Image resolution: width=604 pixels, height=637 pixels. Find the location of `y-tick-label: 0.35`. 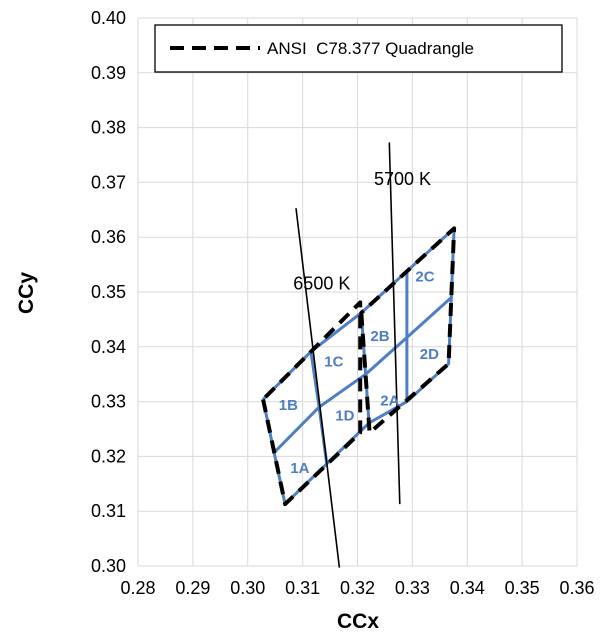

y-tick-label: 0.35 is located at coordinates (108, 292).